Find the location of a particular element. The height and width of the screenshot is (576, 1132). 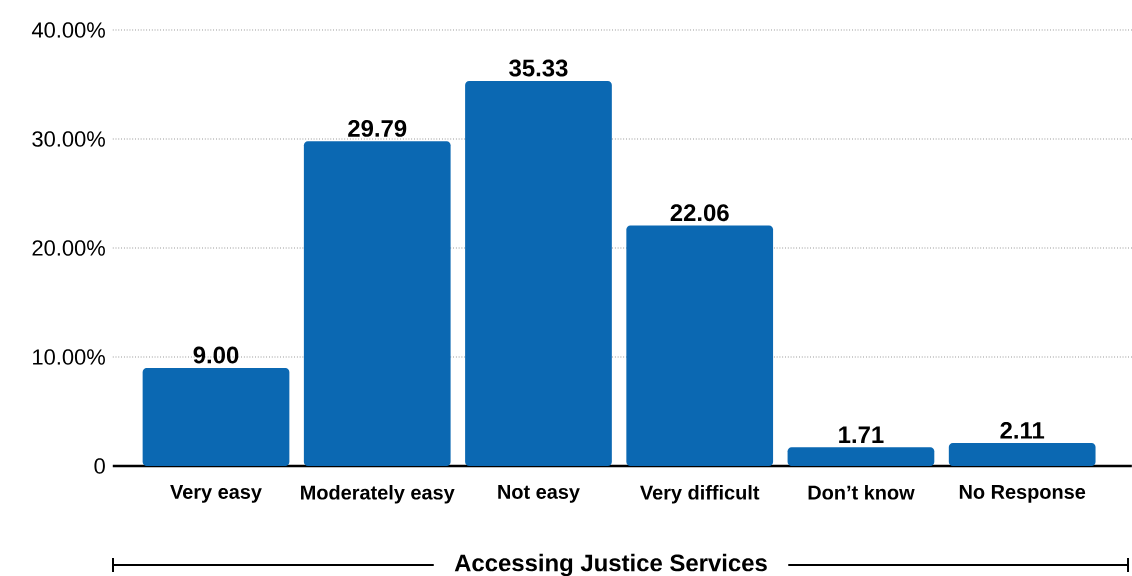

data-label: 22.06 is located at coordinates (699, 213).